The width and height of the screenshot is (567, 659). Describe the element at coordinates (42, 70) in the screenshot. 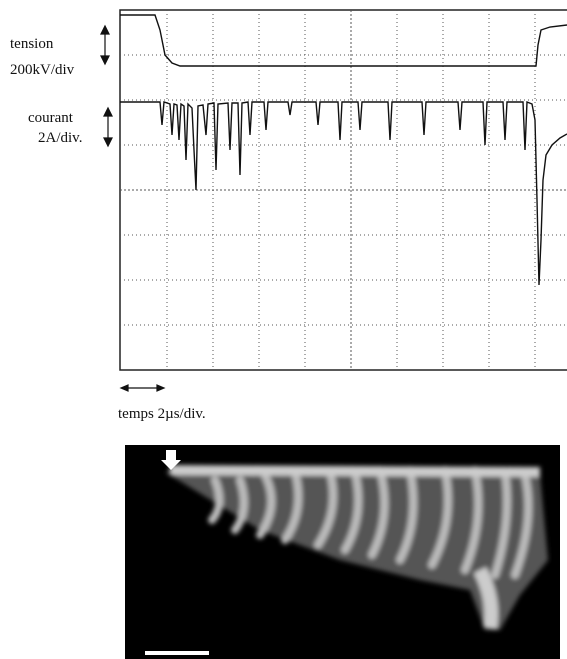

I see `voltage-scale: 200kV/div` at that location.